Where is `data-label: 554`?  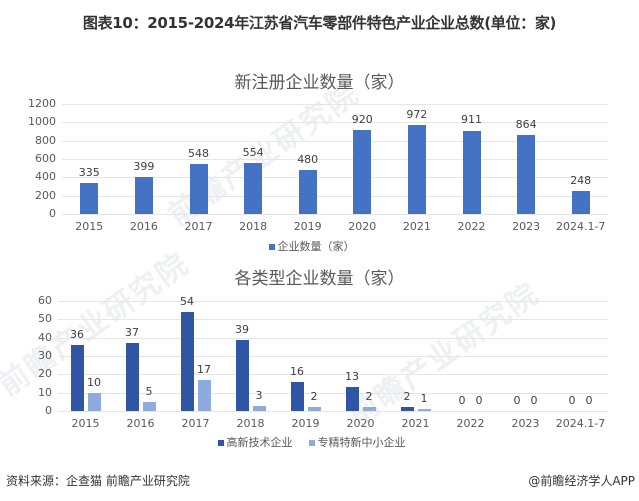
data-label: 554 is located at coordinates (253, 153).